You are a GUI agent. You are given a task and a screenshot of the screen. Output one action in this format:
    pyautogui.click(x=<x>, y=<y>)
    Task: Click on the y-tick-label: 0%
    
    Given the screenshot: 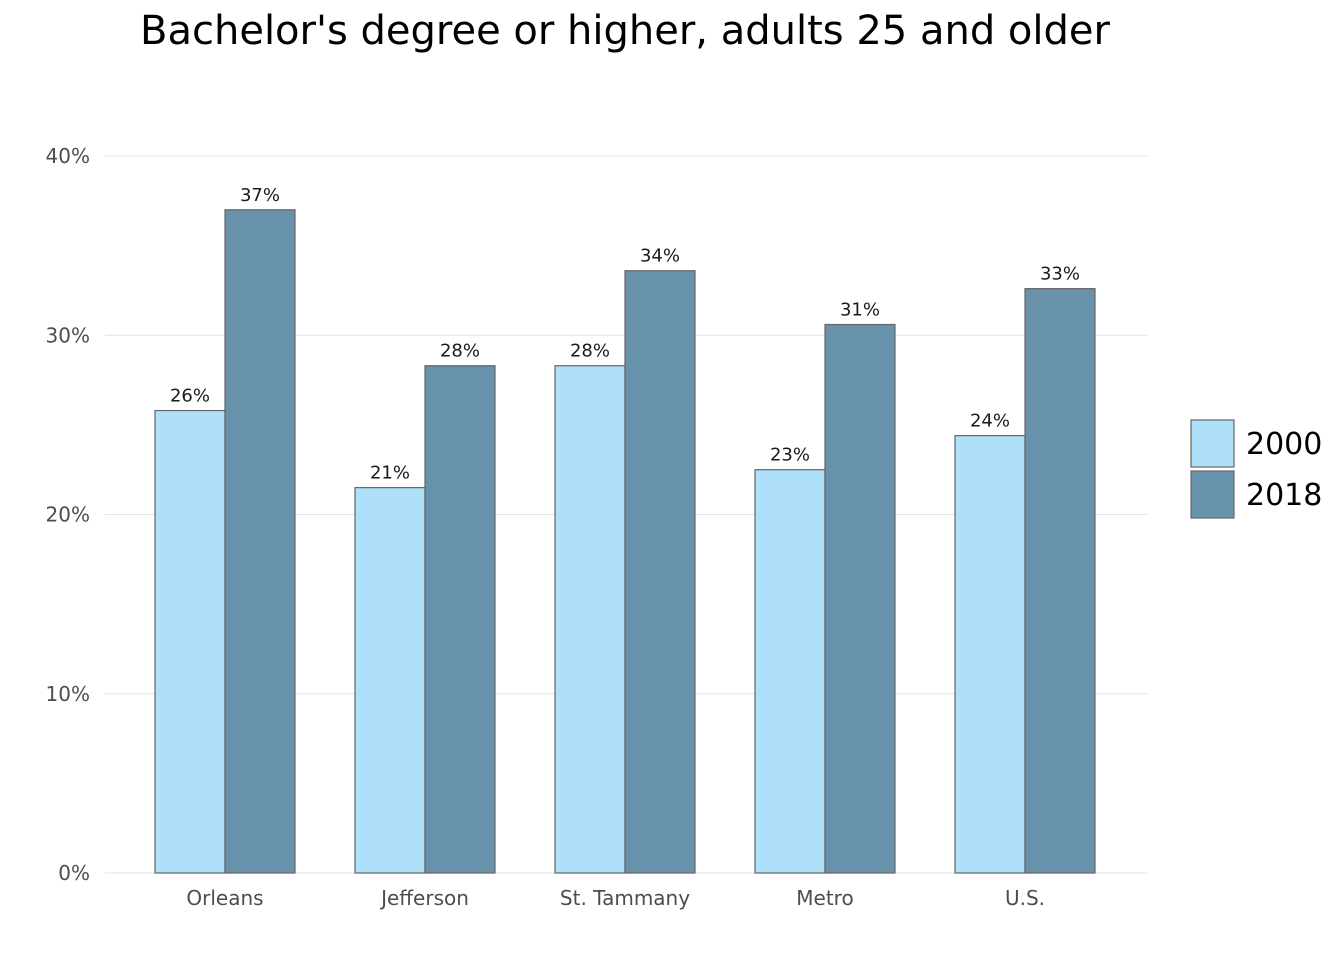 What is the action you would take?
    pyautogui.click(x=74, y=873)
    